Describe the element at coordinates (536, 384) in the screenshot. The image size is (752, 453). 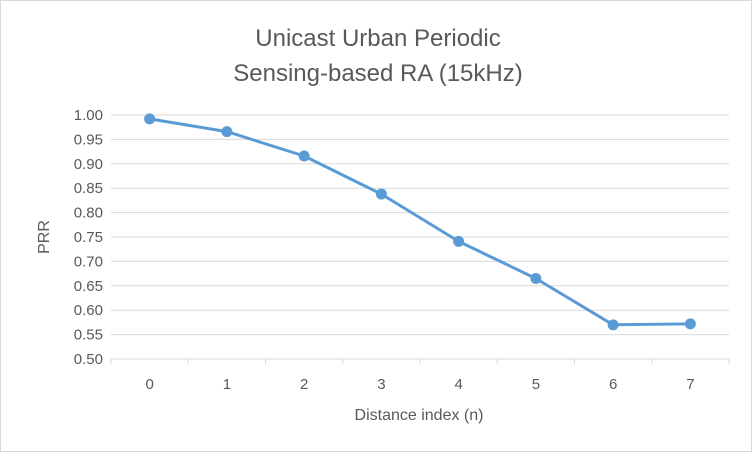
I see `x-tick-label: 5` at that location.